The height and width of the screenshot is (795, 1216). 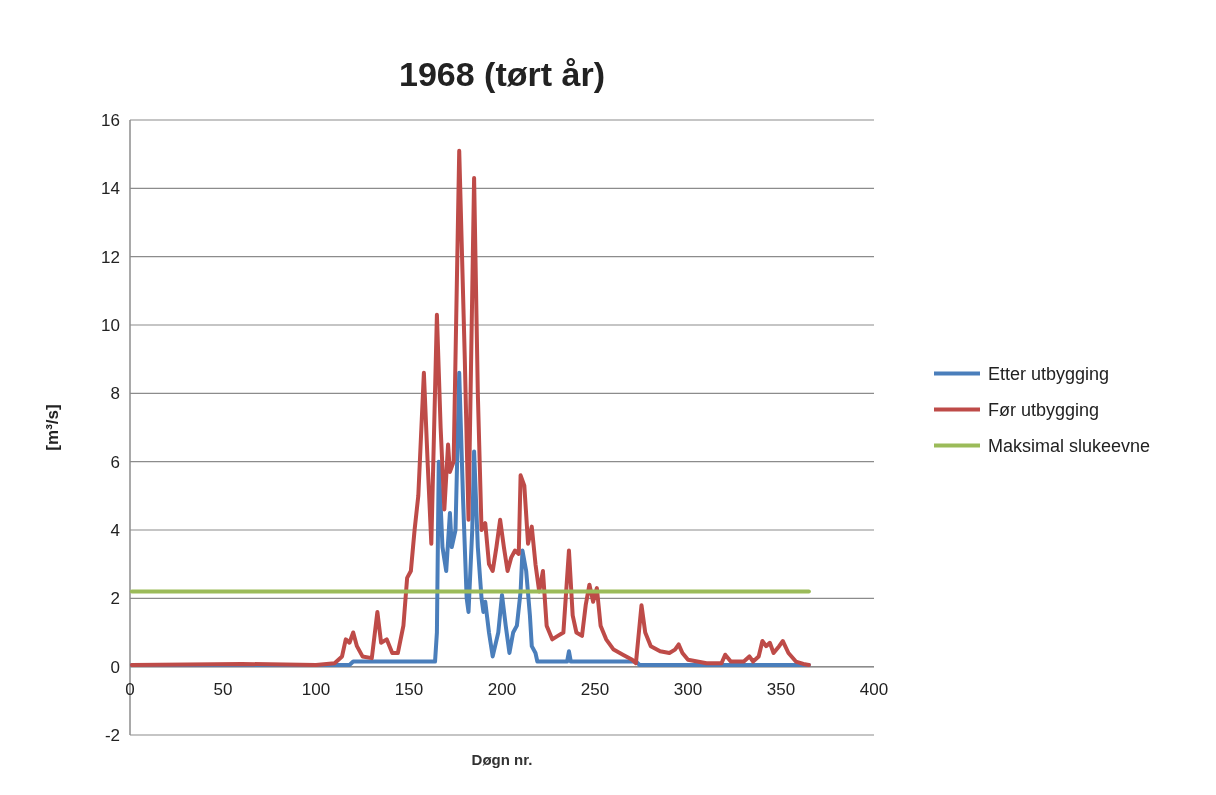 I want to click on y-tick-label: 8, so click(x=115, y=394).